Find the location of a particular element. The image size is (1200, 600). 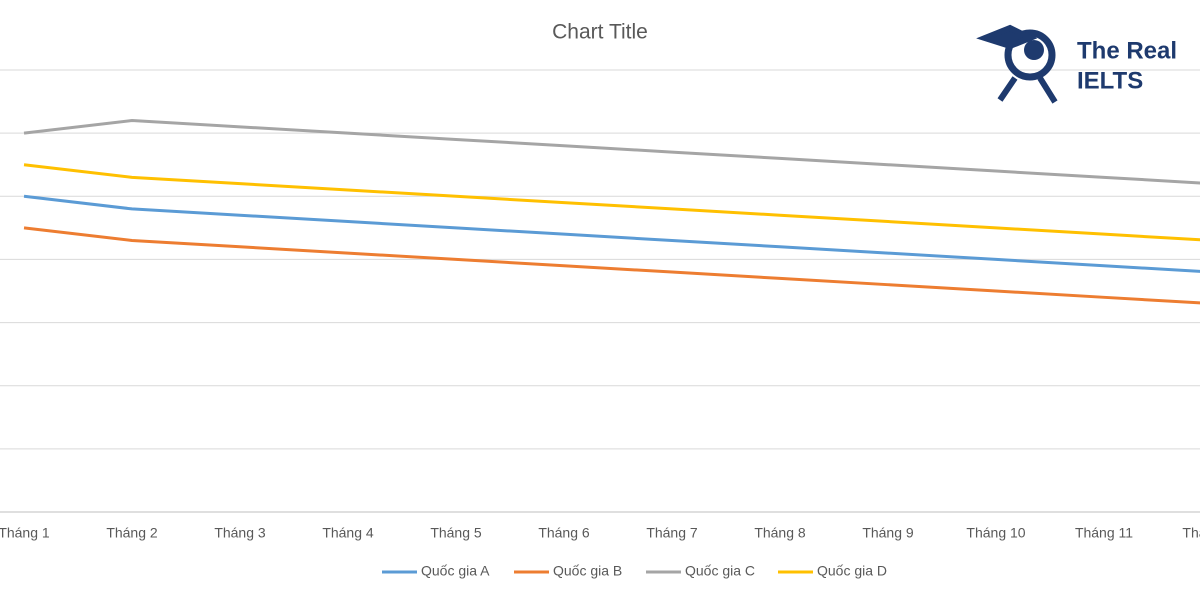

x-tick-label: Tháng 8 is located at coordinates (780, 533).